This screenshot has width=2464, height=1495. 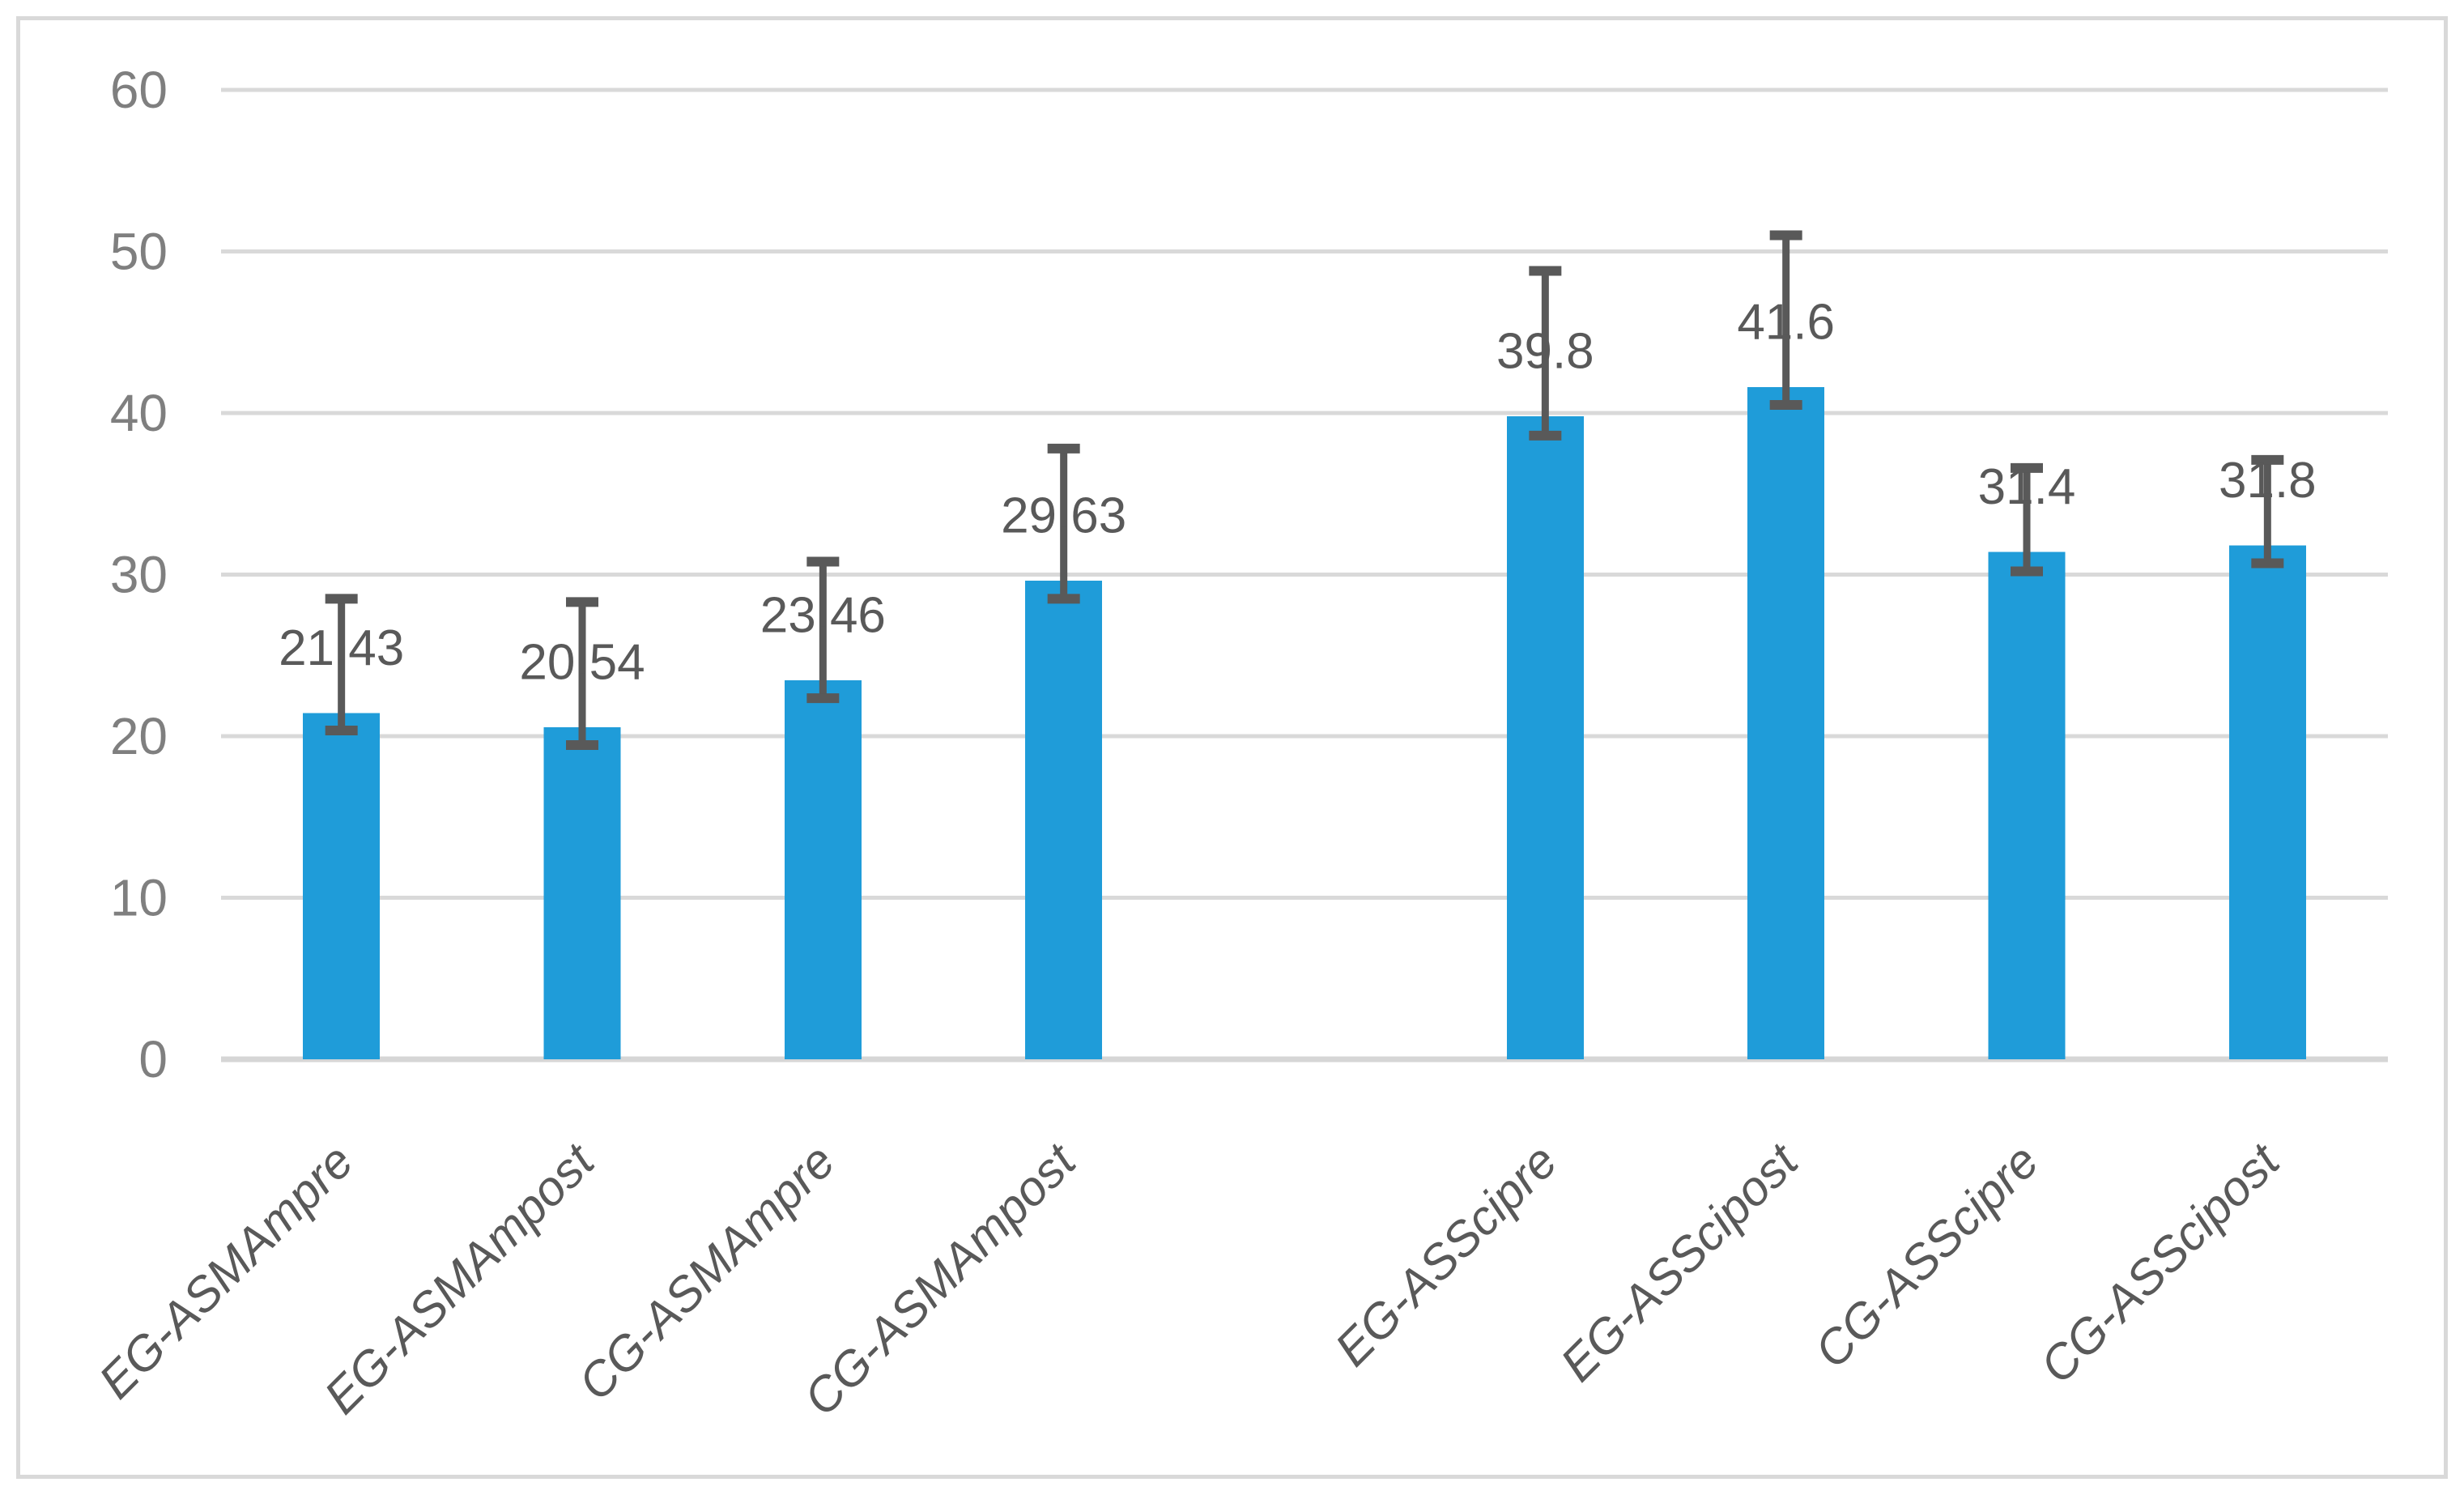 What do you see at coordinates (139, 252) in the screenshot?
I see `y-axis-tick-label: 50` at bounding box center [139, 252].